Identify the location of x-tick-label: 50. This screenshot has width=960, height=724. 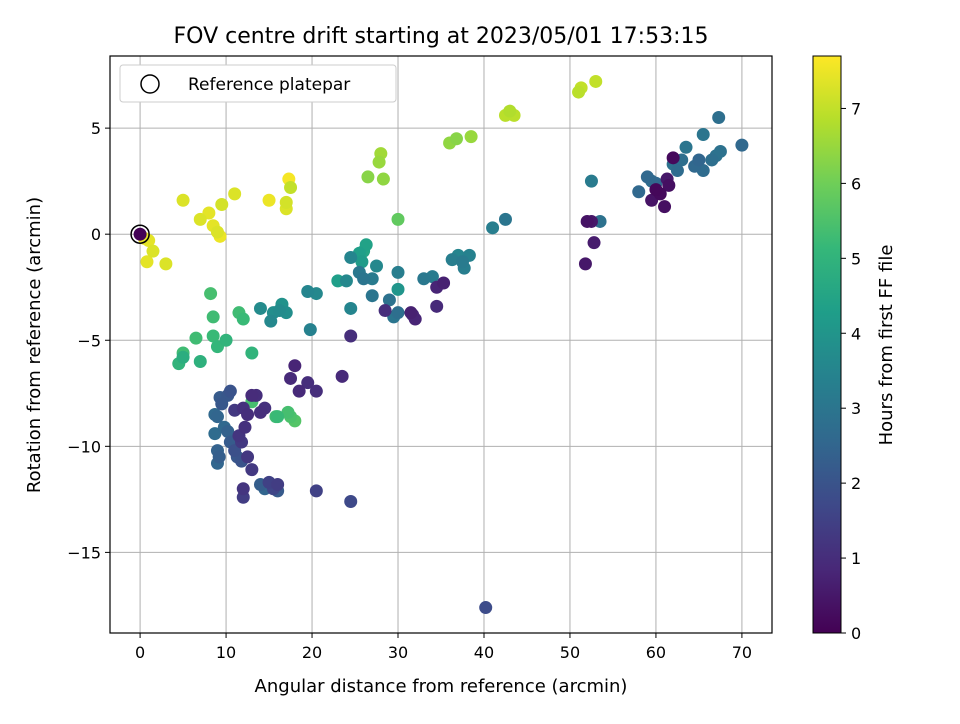
(570, 652).